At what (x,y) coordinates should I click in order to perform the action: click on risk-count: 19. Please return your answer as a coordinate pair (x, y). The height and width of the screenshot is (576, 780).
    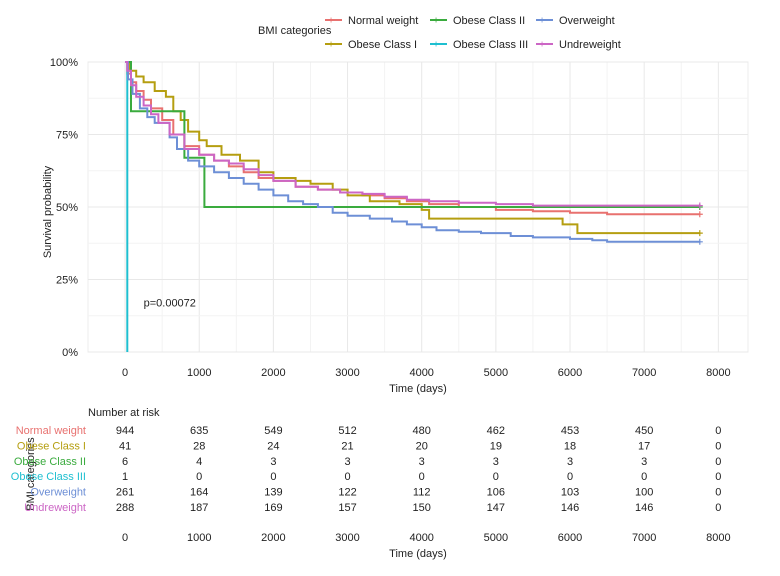
    Looking at the image, I should click on (496, 446).